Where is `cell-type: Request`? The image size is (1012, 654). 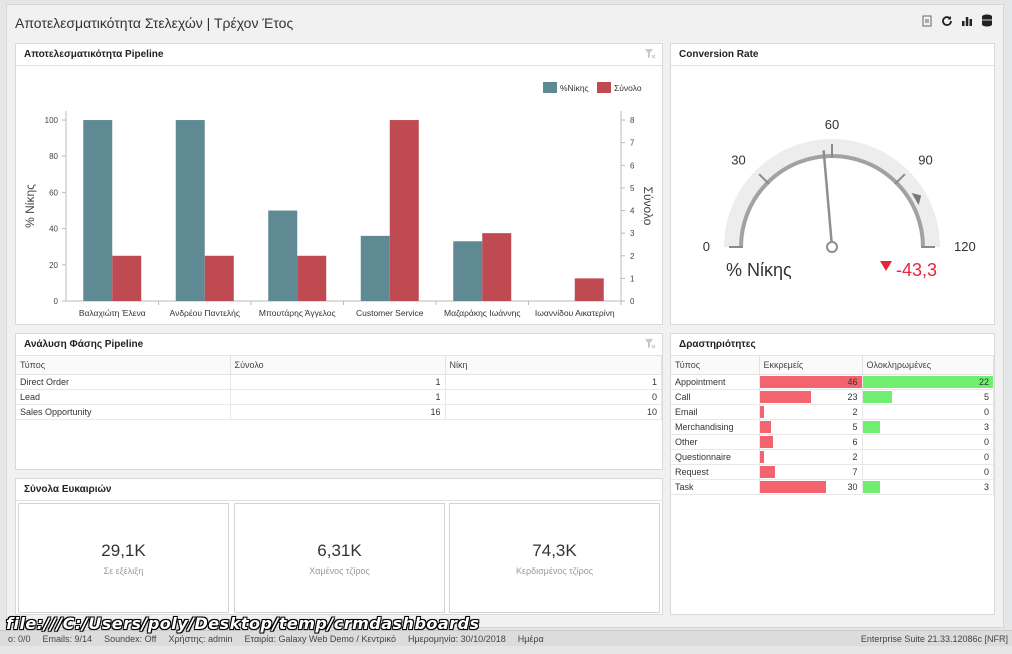 cell-type: Request is located at coordinates (715, 472).